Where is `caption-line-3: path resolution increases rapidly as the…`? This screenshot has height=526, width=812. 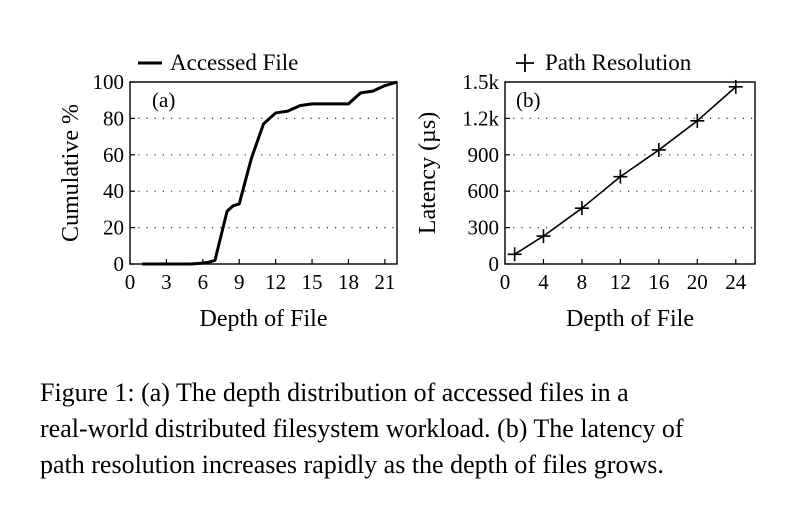
caption-line-3: path resolution increases rapidly as the… is located at coordinates (352, 464).